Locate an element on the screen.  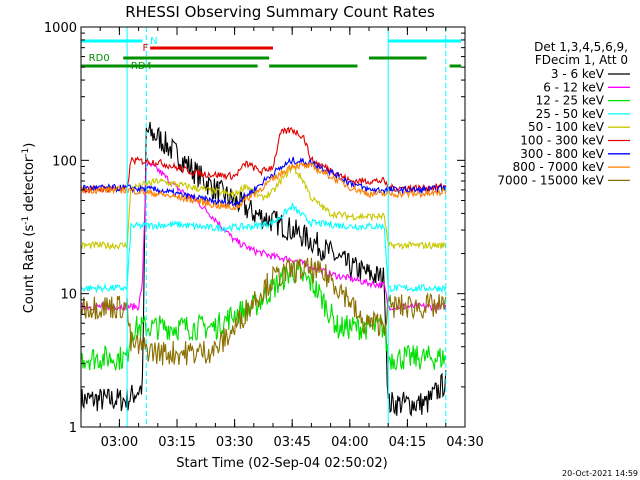
x-axis-label: Start Time (02-Sep-04 02:50:02) is located at coordinates (281, 463).